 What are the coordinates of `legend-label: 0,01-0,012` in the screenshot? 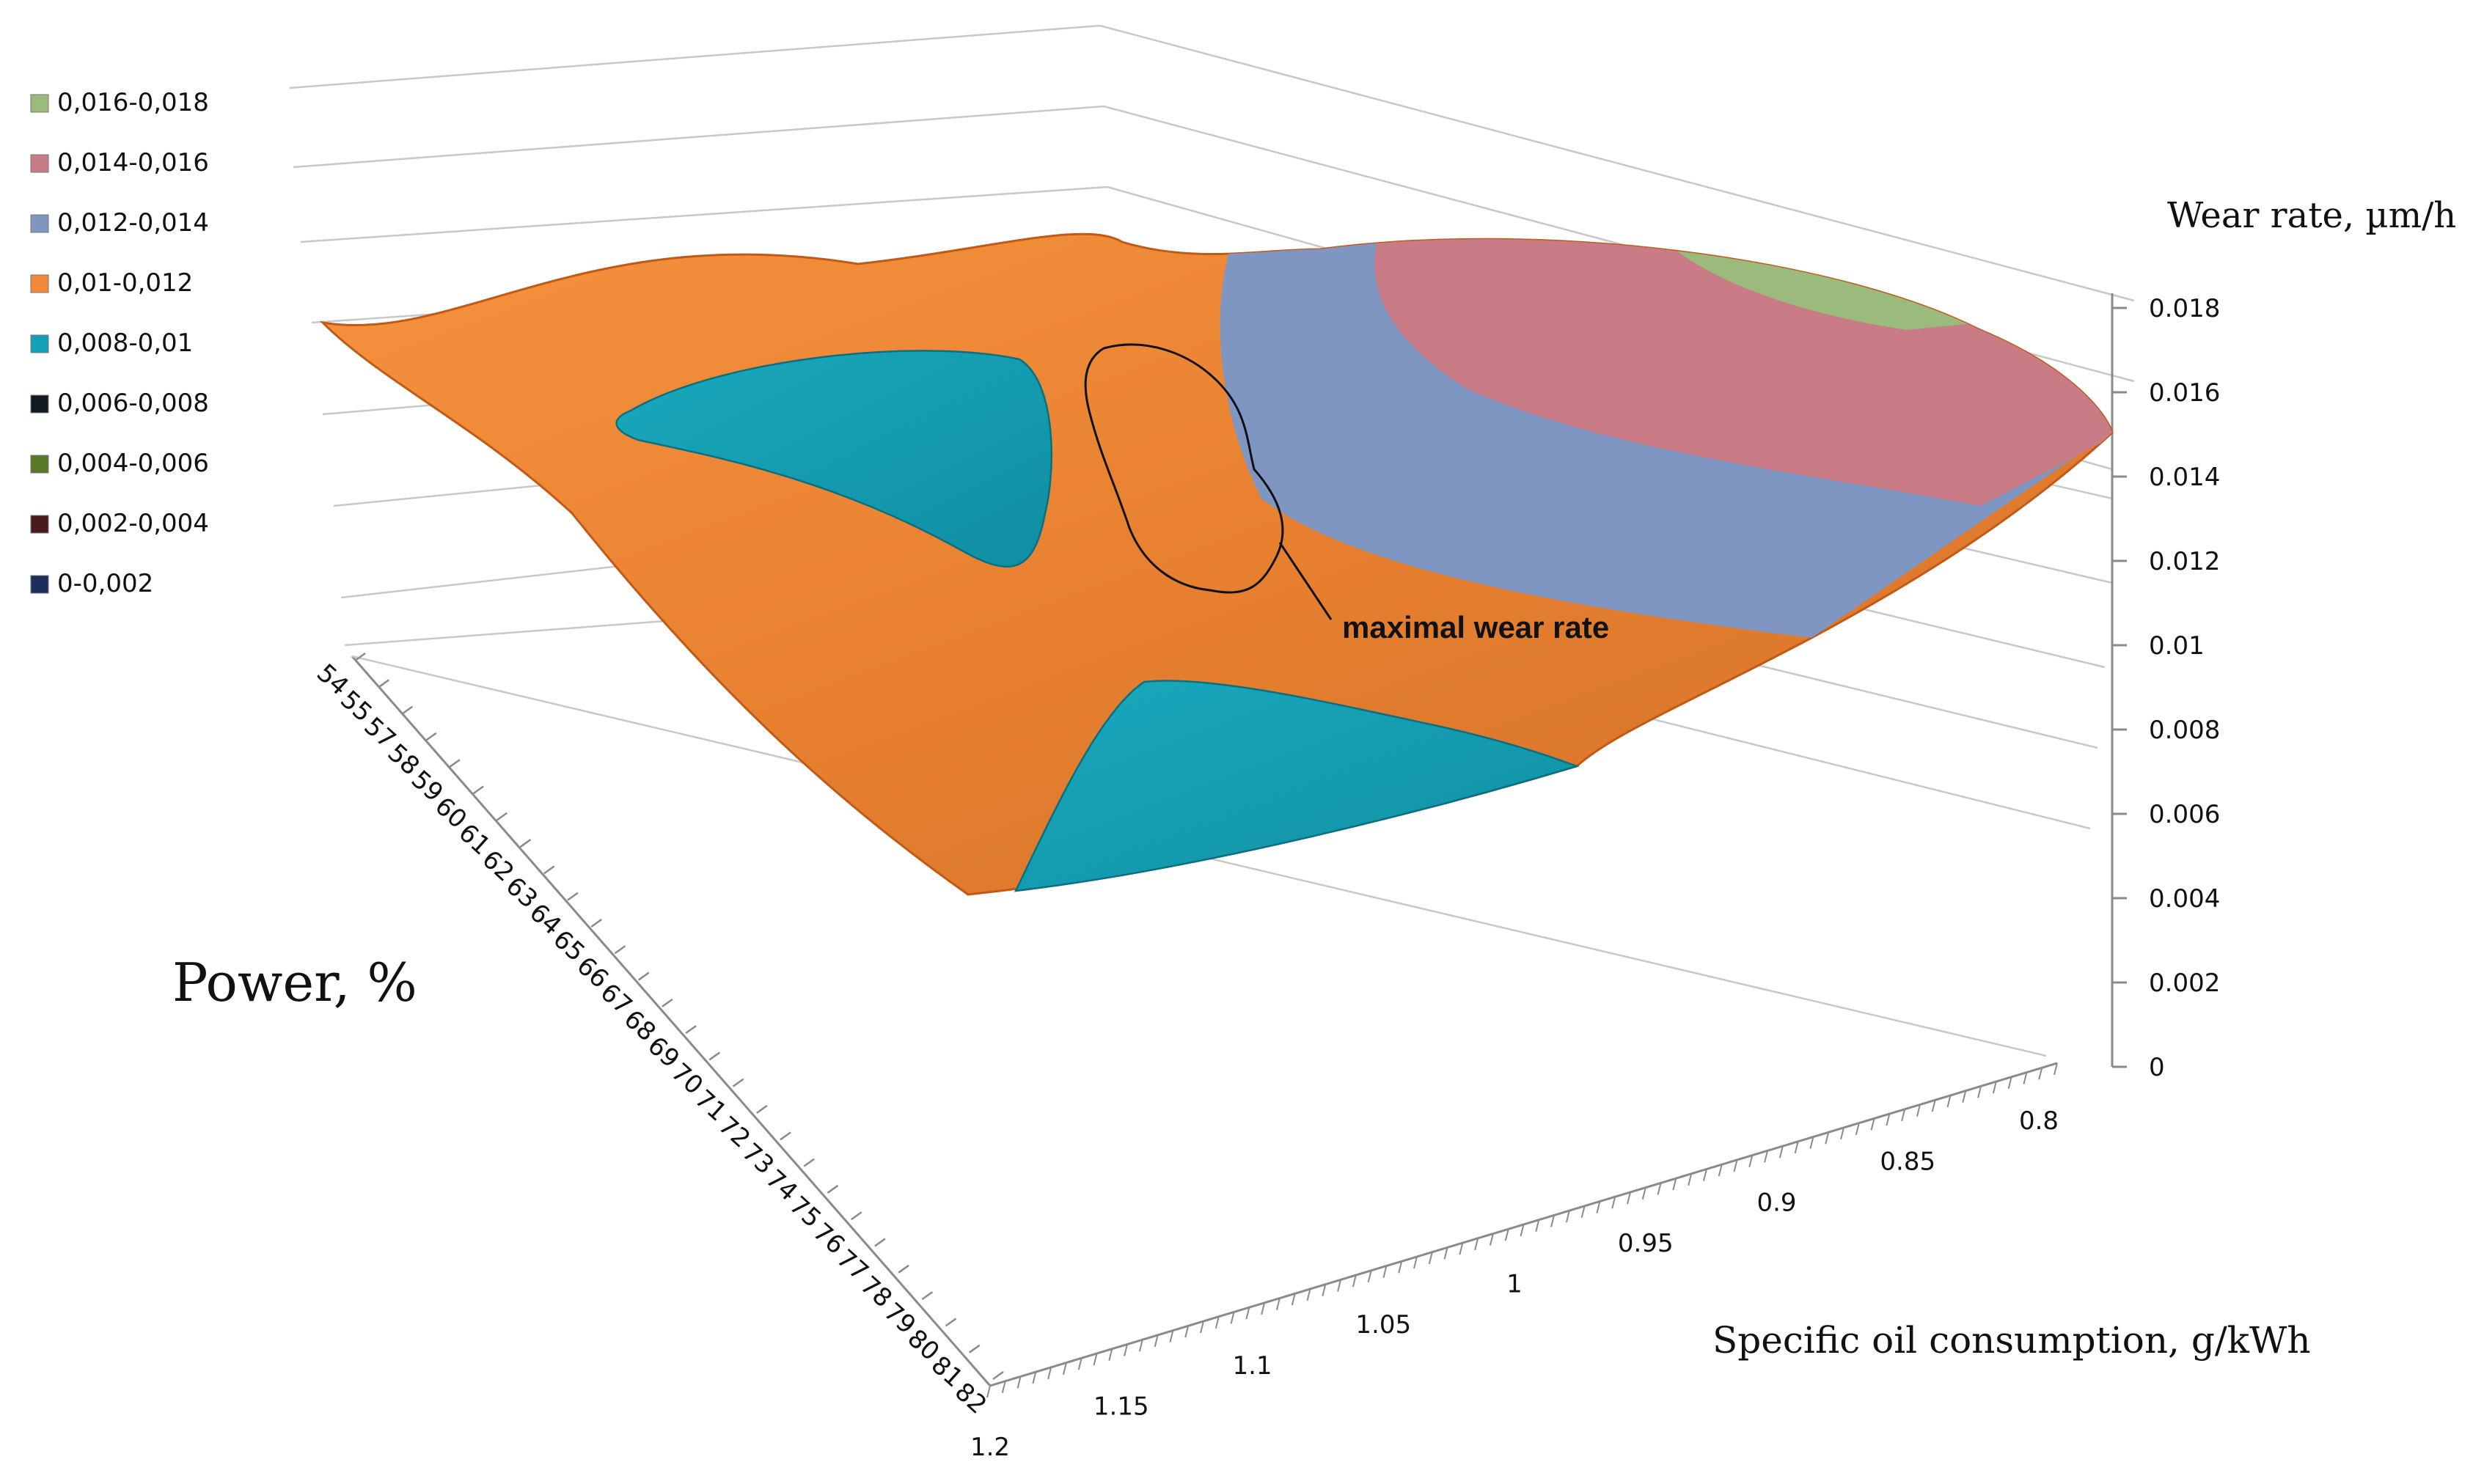 It's located at (125, 283).